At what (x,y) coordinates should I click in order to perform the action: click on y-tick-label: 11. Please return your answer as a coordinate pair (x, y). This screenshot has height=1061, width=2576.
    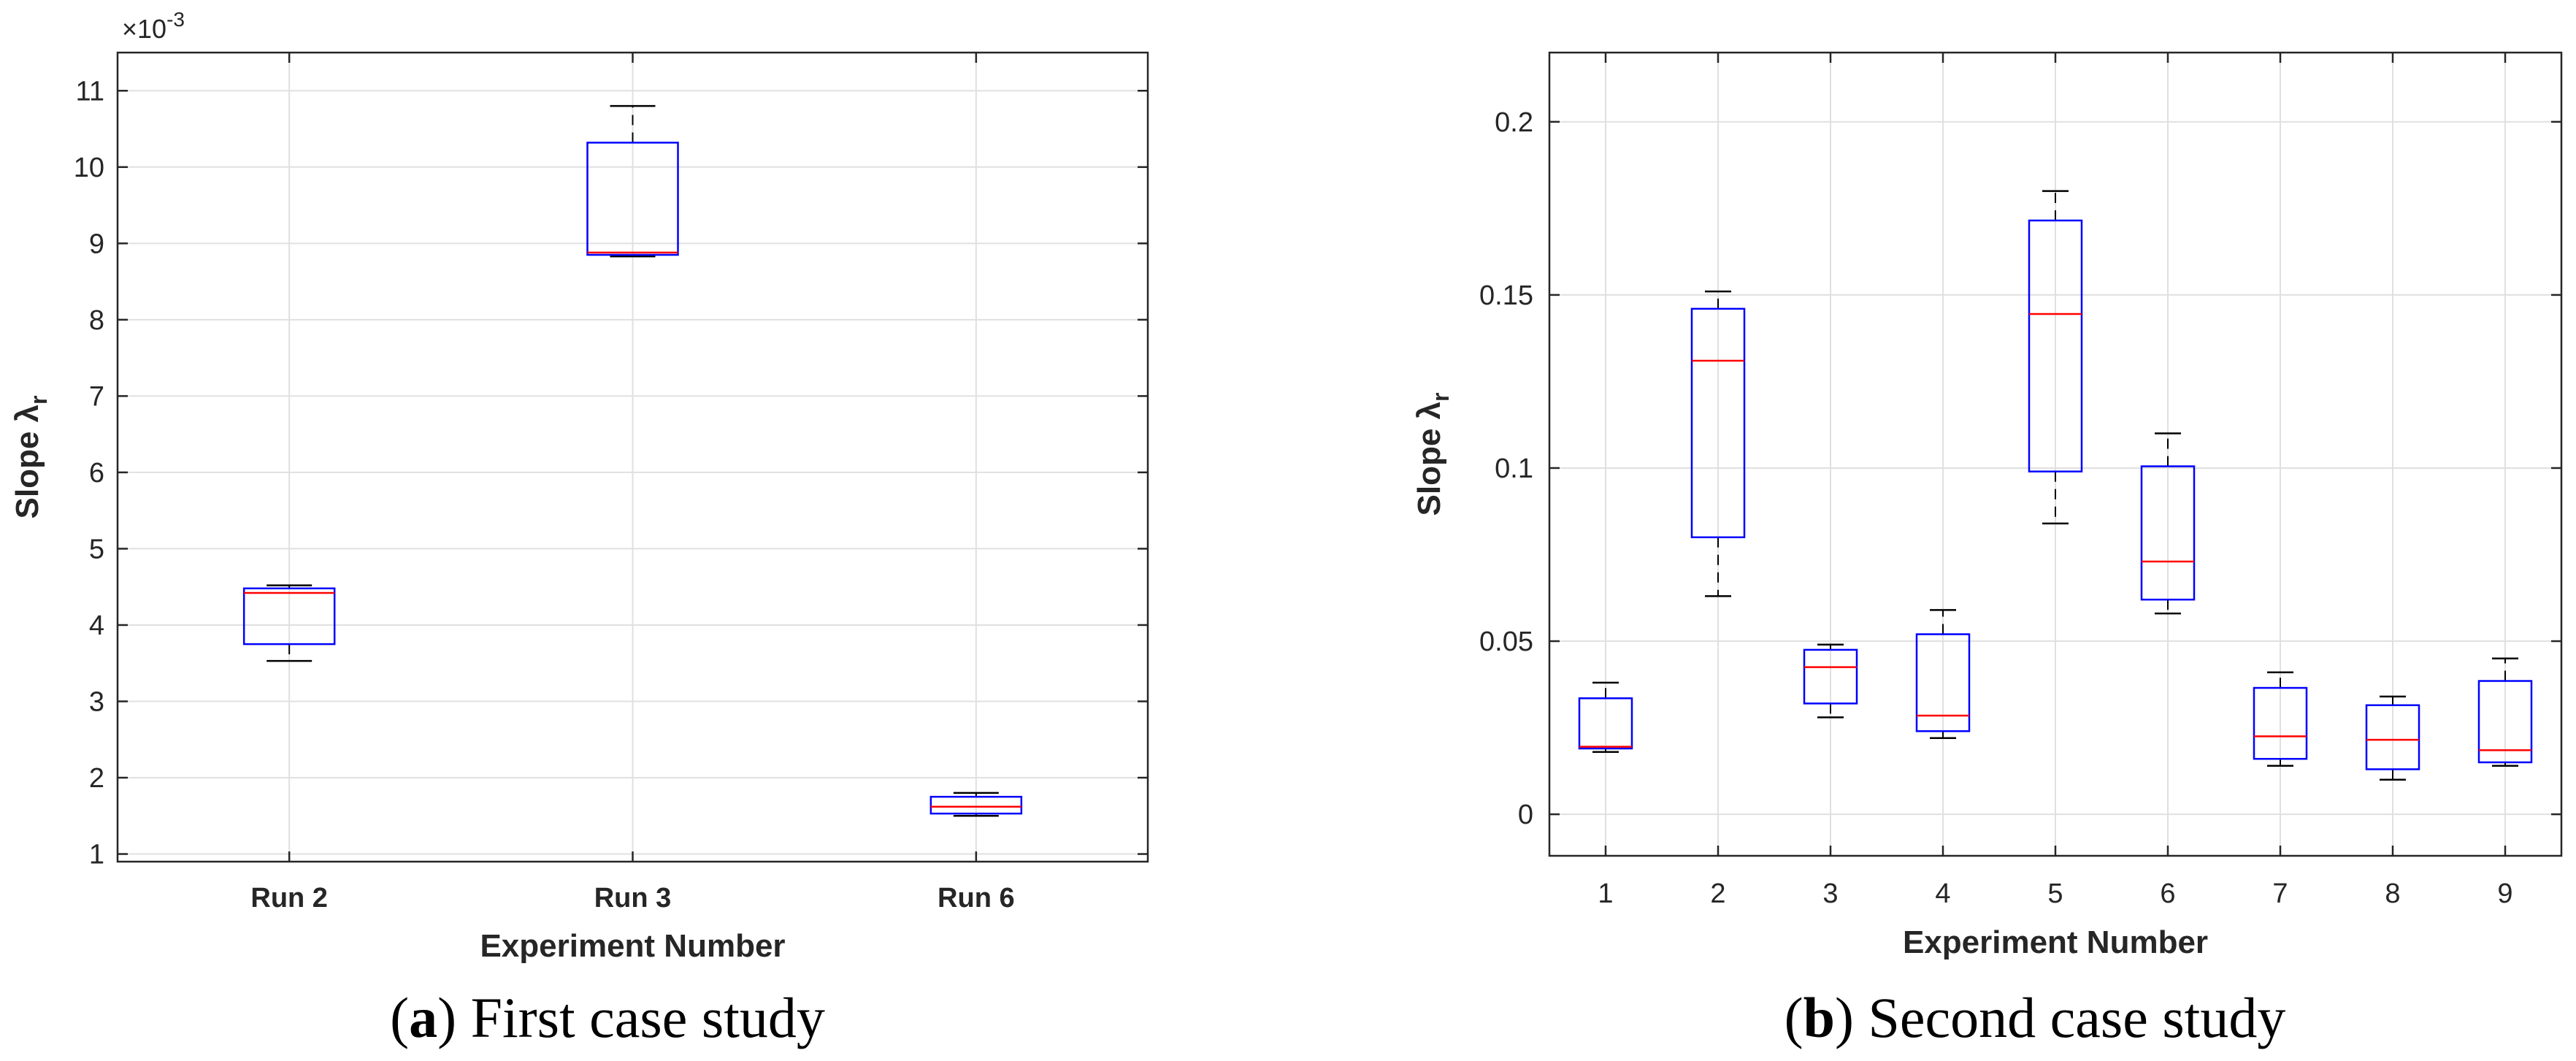
    Looking at the image, I should click on (90, 91).